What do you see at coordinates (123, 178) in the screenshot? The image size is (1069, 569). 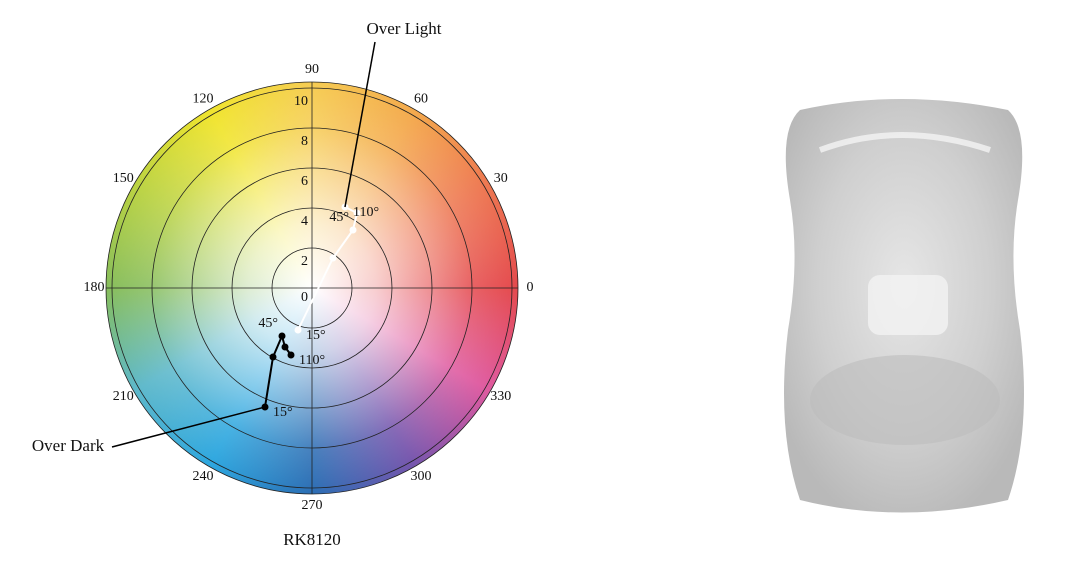 I see `angle-tick-label: 150` at bounding box center [123, 178].